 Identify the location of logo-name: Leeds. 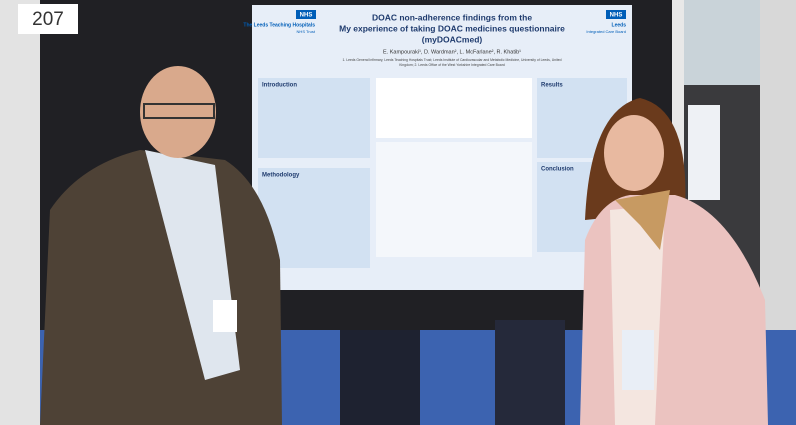
(619, 25).